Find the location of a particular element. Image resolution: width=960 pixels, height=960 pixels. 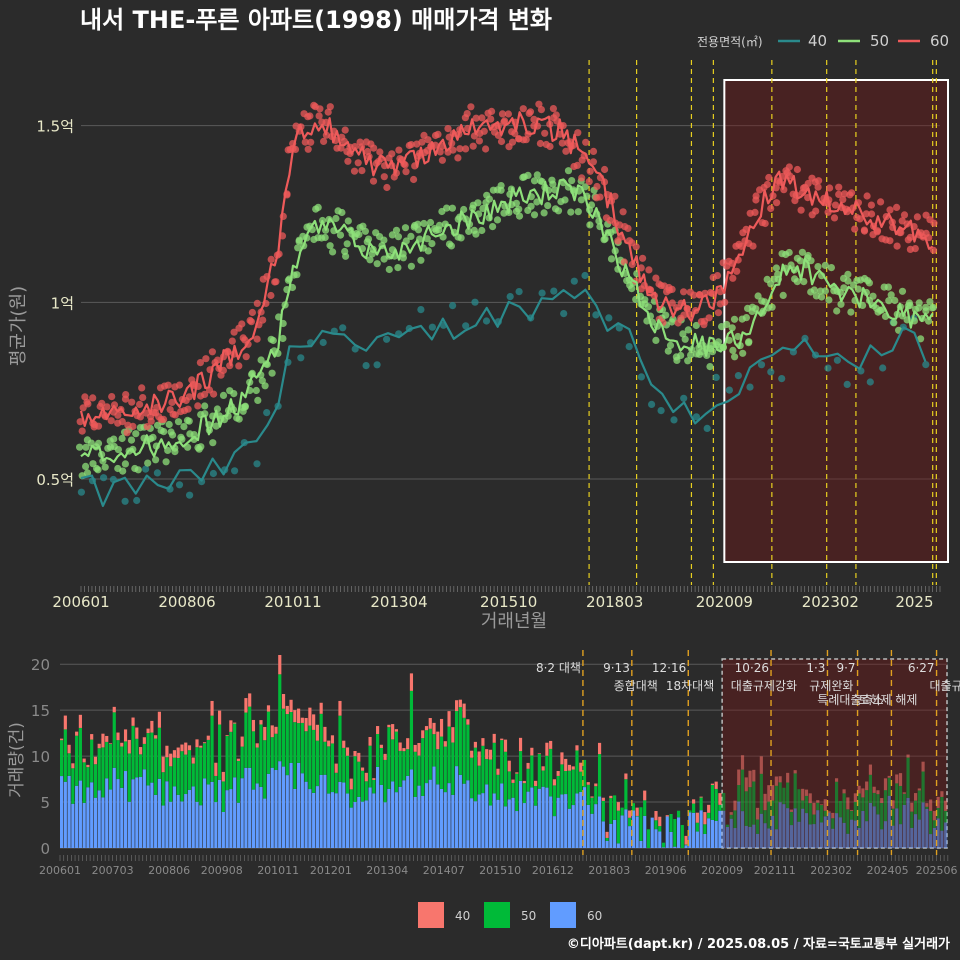

volume-event-label-3-b: 대출규제강화 is located at coordinates (764, 686).